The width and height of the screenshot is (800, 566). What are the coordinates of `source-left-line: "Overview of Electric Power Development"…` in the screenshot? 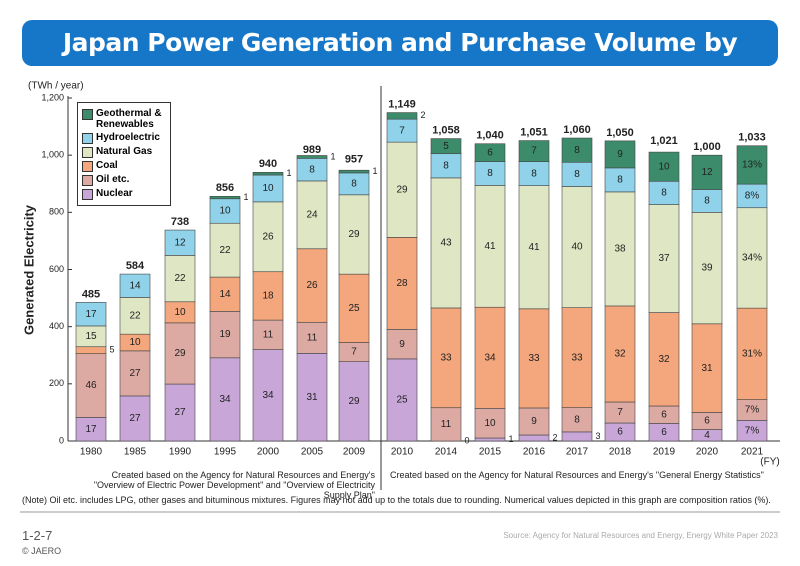 It's located at (234, 490).